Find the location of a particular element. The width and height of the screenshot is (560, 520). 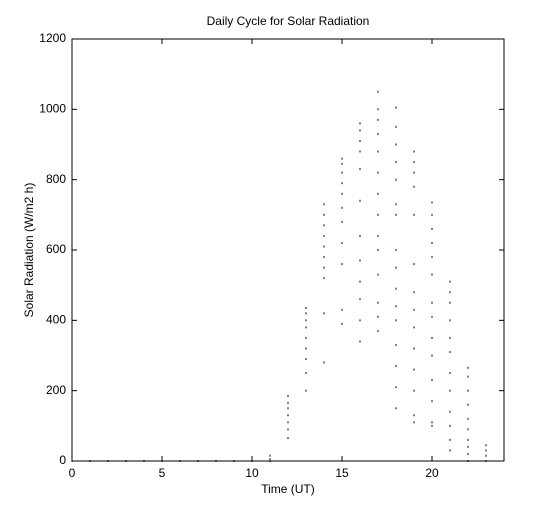

x-tick-label: 5 is located at coordinates (162, 473).